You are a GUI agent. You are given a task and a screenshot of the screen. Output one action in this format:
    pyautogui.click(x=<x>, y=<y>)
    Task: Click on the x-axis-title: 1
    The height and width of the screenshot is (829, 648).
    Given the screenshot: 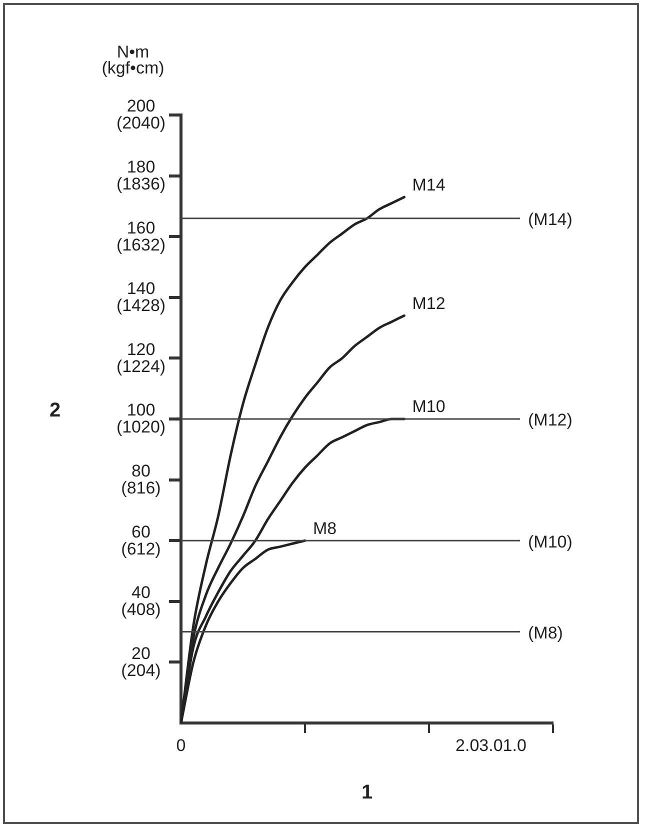 What is the action you would take?
    pyautogui.click(x=367, y=793)
    